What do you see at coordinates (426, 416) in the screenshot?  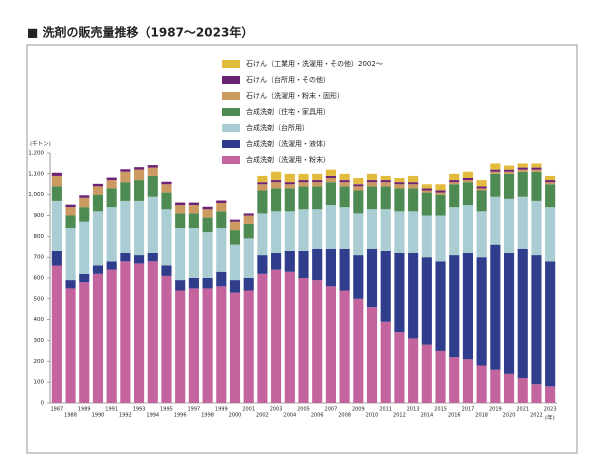 I see `x-tick-label: 2014` at bounding box center [426, 416].